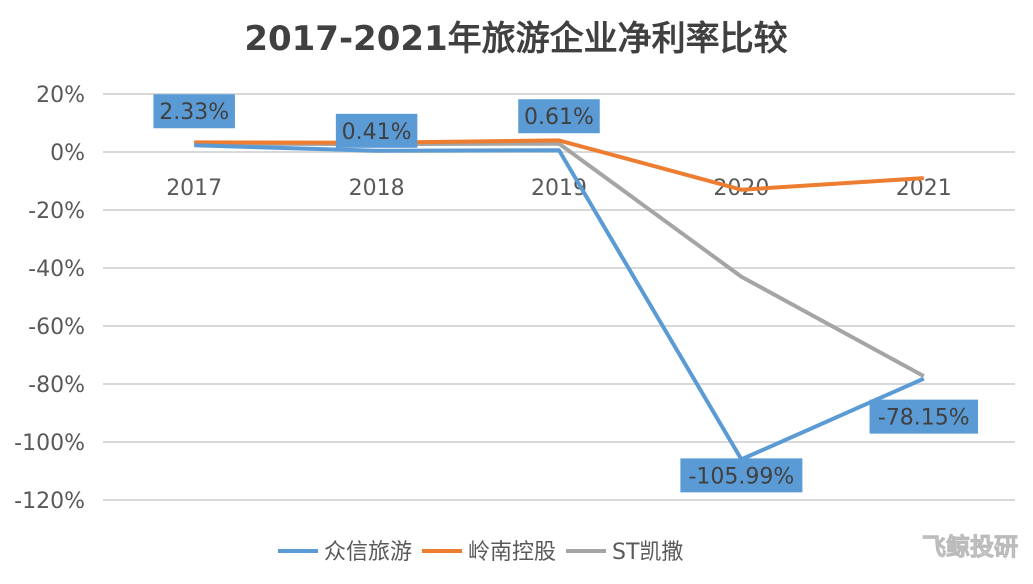  What do you see at coordinates (515, 39) in the screenshot?
I see `chart-title: 2017-2021年旅游企业净利率比较` at bounding box center [515, 39].